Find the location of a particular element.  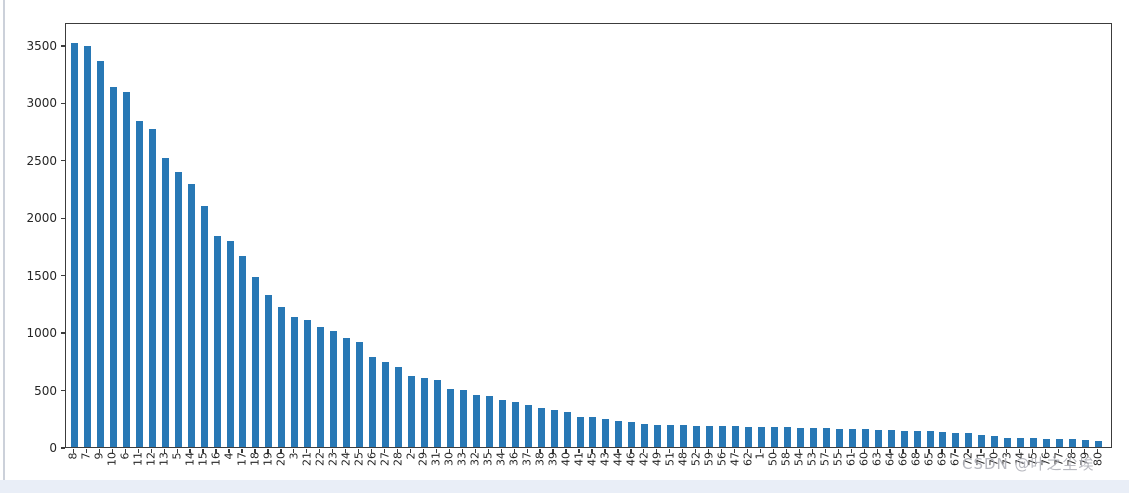

x-tick-label: 11 is located at coordinates (138, 459).